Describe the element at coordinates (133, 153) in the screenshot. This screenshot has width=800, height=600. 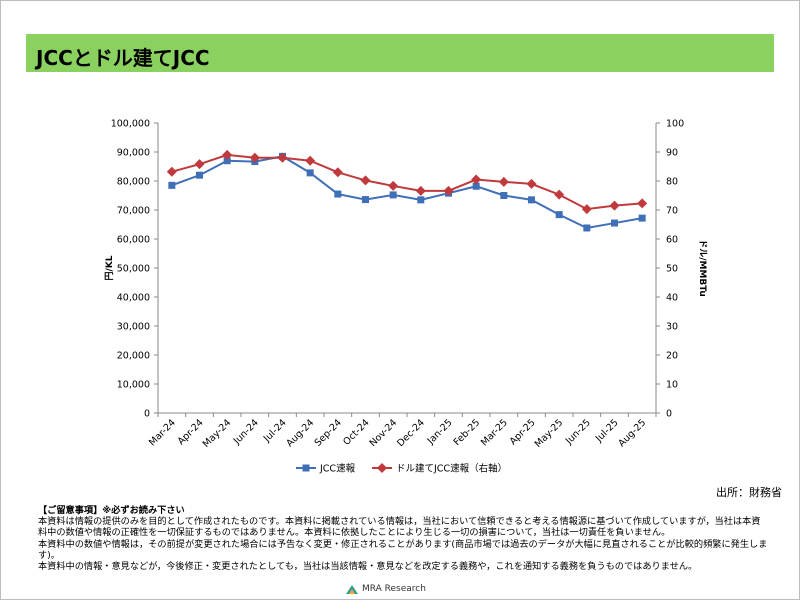
I see `y-left-tick-label: 90,000` at that location.